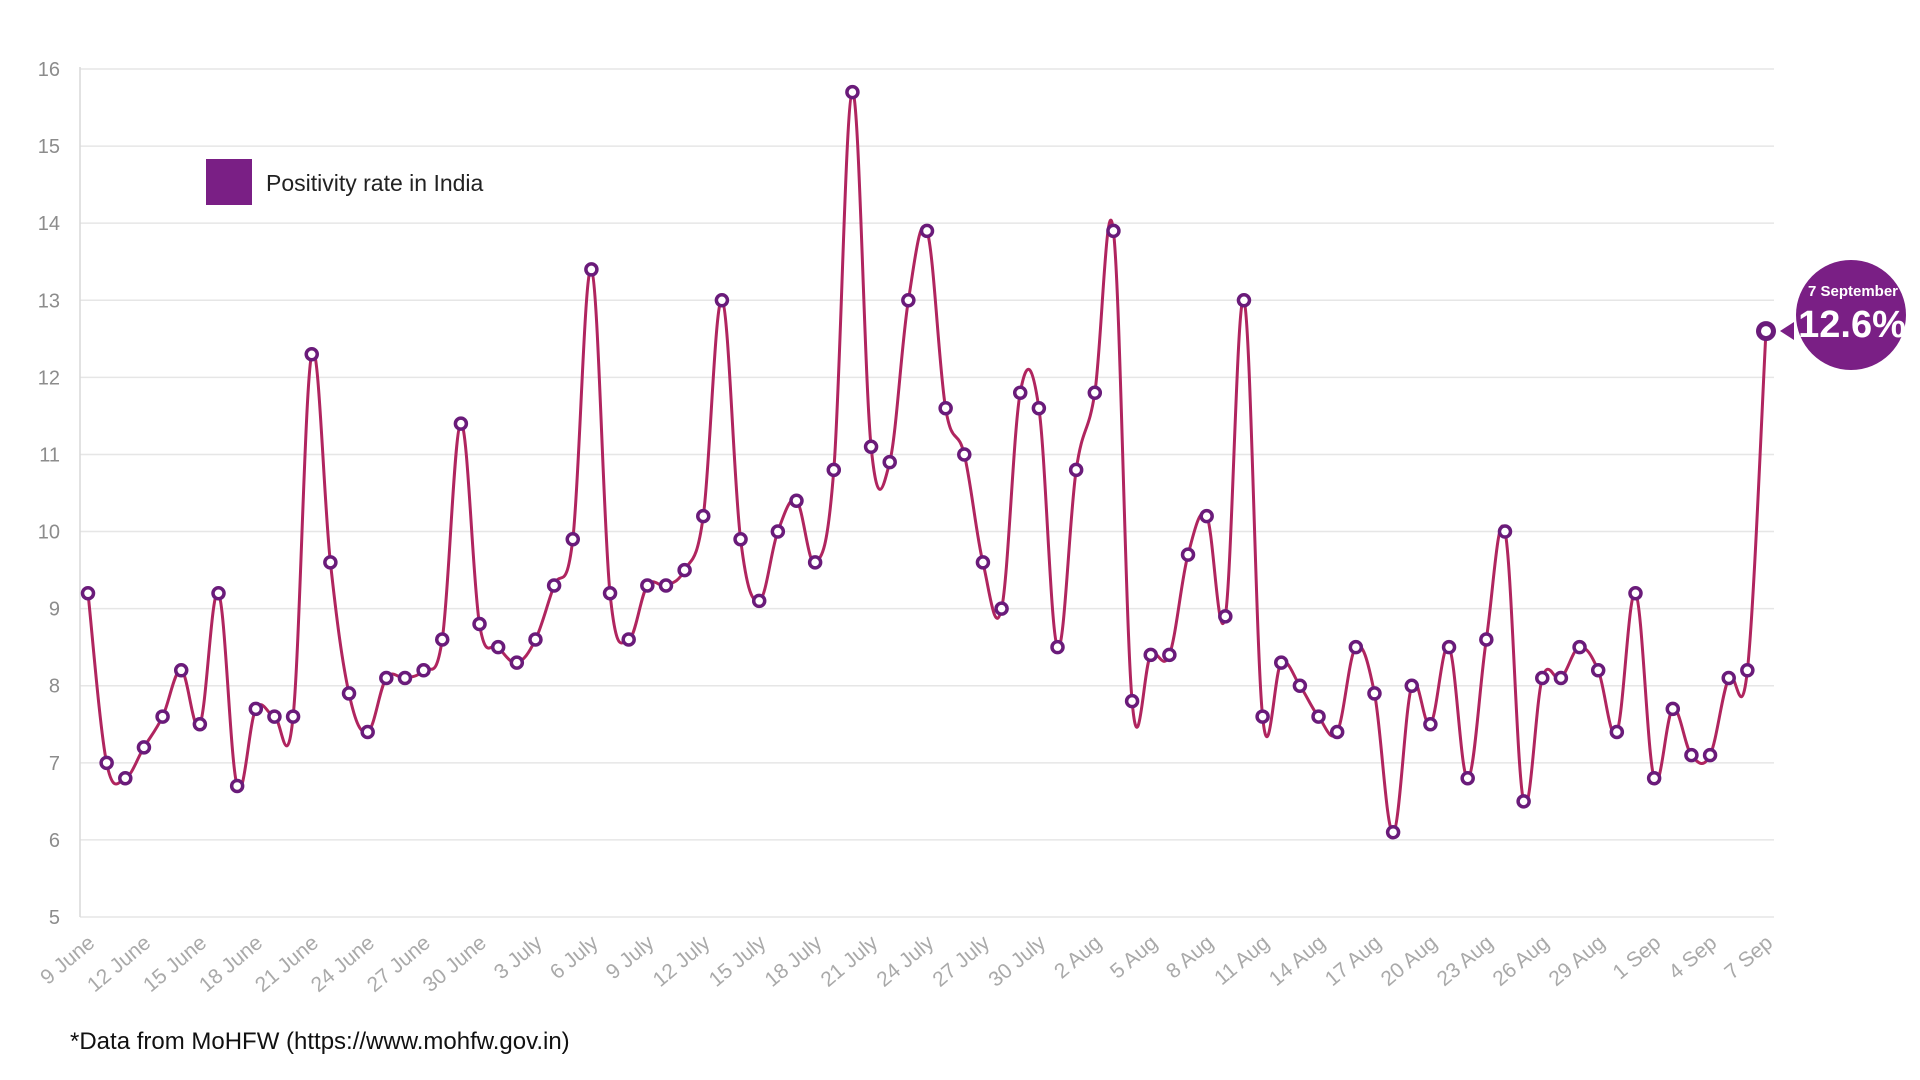 This screenshot has width=1920, height=1080. What do you see at coordinates (49, 224) in the screenshot?
I see `y-tick-label: 14` at bounding box center [49, 224].